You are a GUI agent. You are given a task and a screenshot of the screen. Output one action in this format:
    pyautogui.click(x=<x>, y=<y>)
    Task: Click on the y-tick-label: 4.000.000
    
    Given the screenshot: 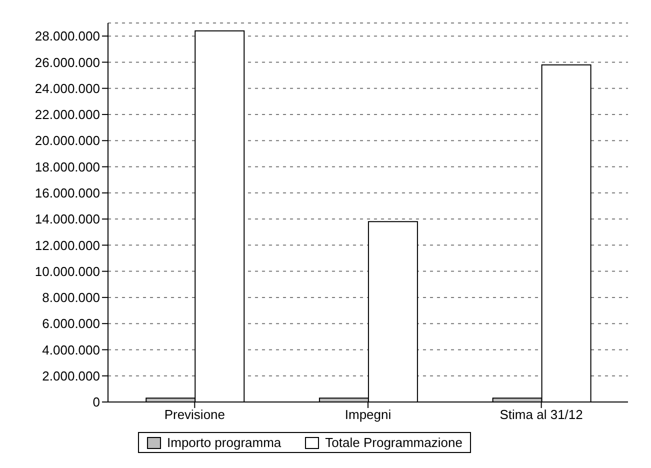 What is the action you would take?
    pyautogui.click(x=71, y=350)
    